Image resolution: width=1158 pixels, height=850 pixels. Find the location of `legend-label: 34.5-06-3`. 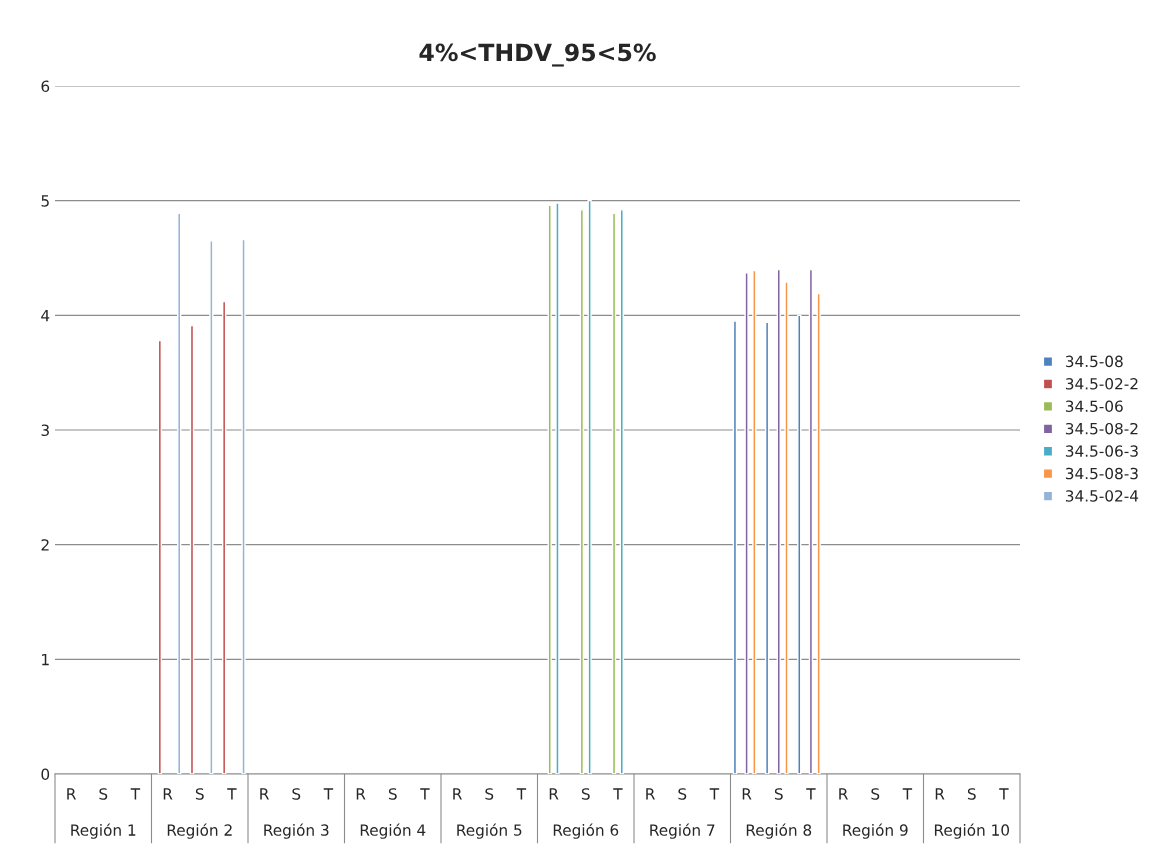

legend-label: 34.5-06-3 is located at coordinates (1101, 451).